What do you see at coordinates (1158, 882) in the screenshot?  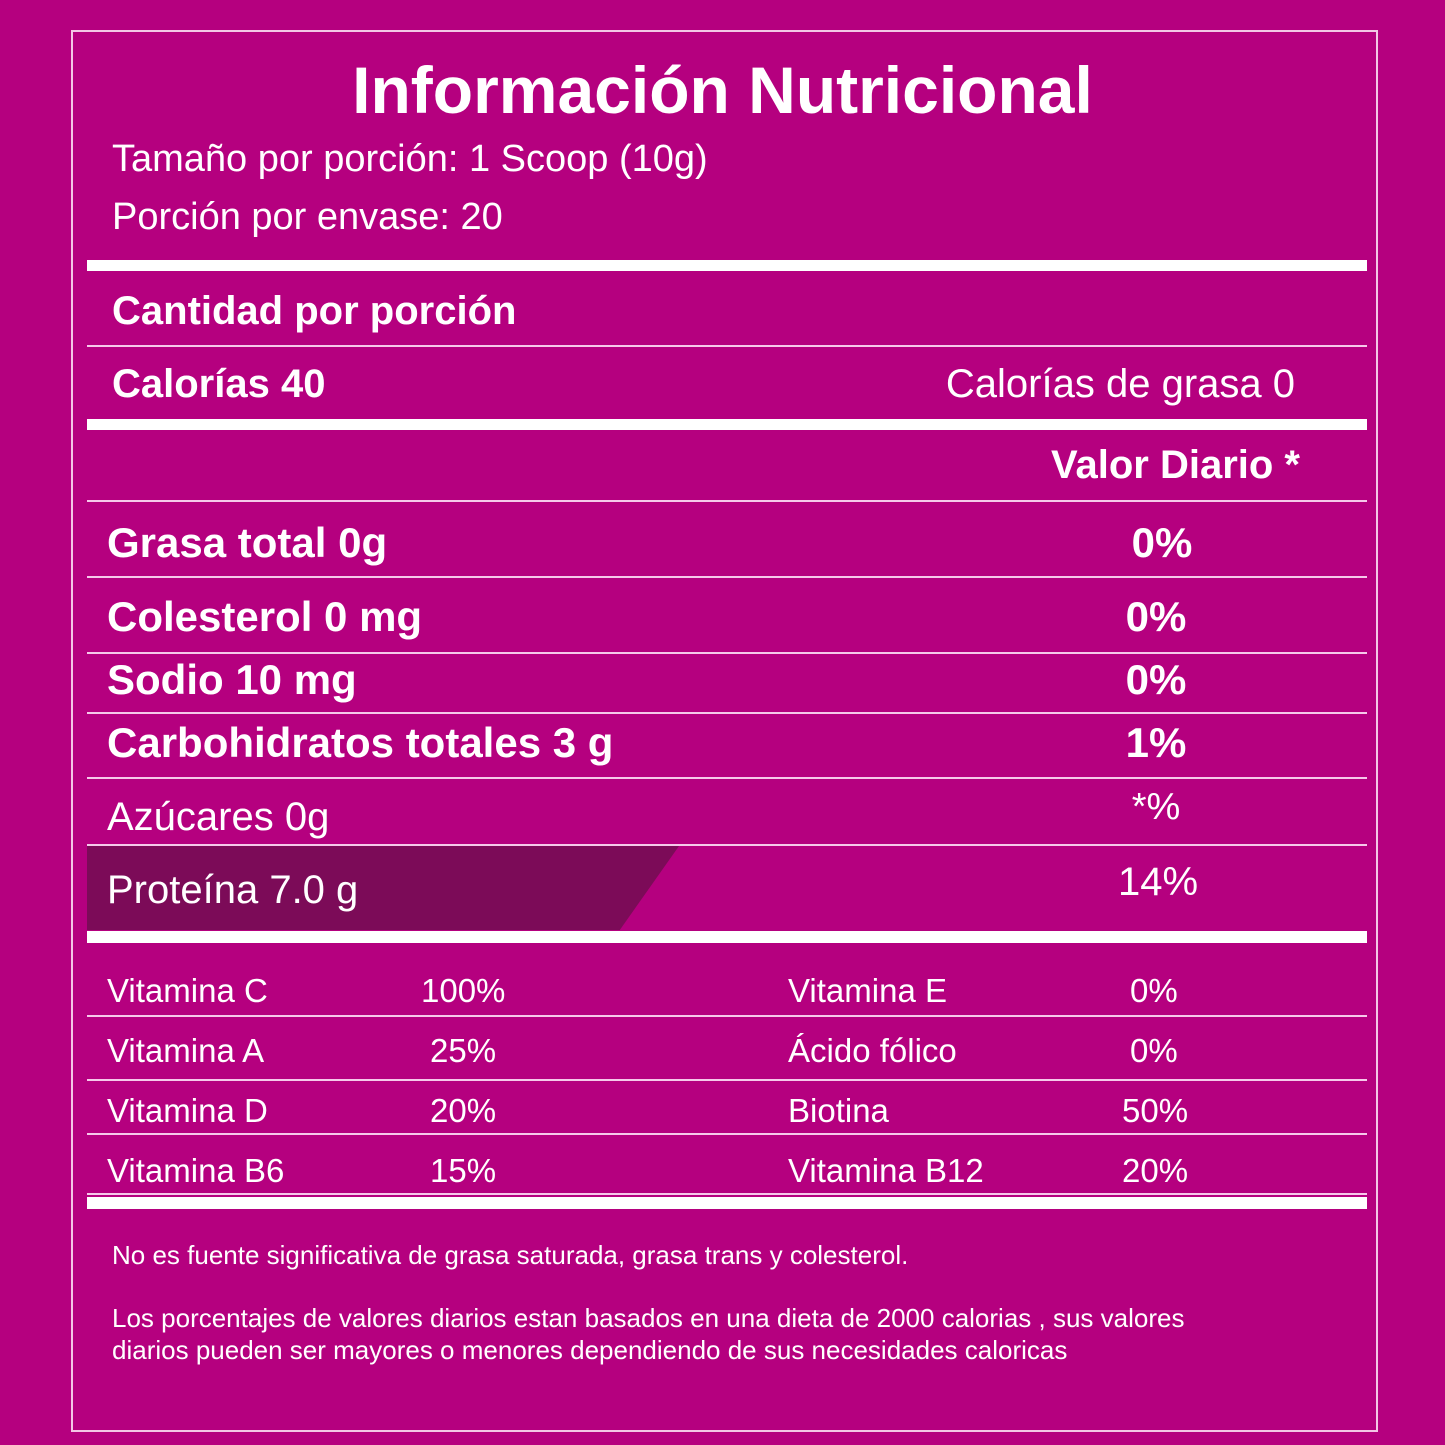 I see `nutrient-dv-protein: 14%` at bounding box center [1158, 882].